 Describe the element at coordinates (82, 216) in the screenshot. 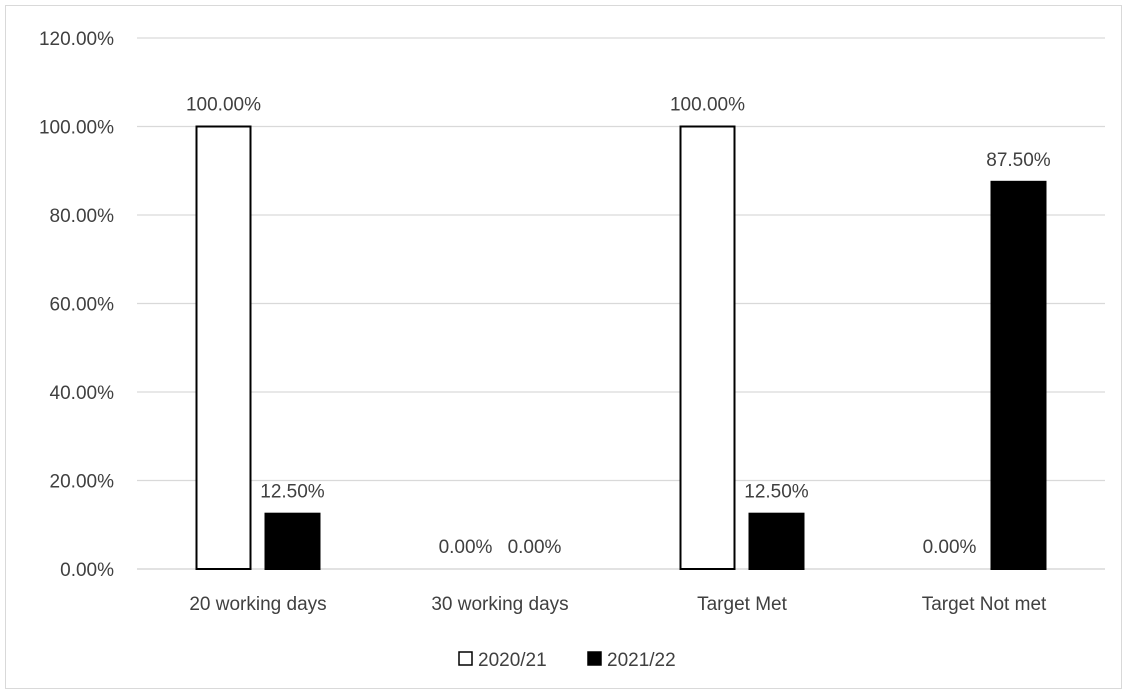

I see `y-tick-label: 80.00%` at that location.